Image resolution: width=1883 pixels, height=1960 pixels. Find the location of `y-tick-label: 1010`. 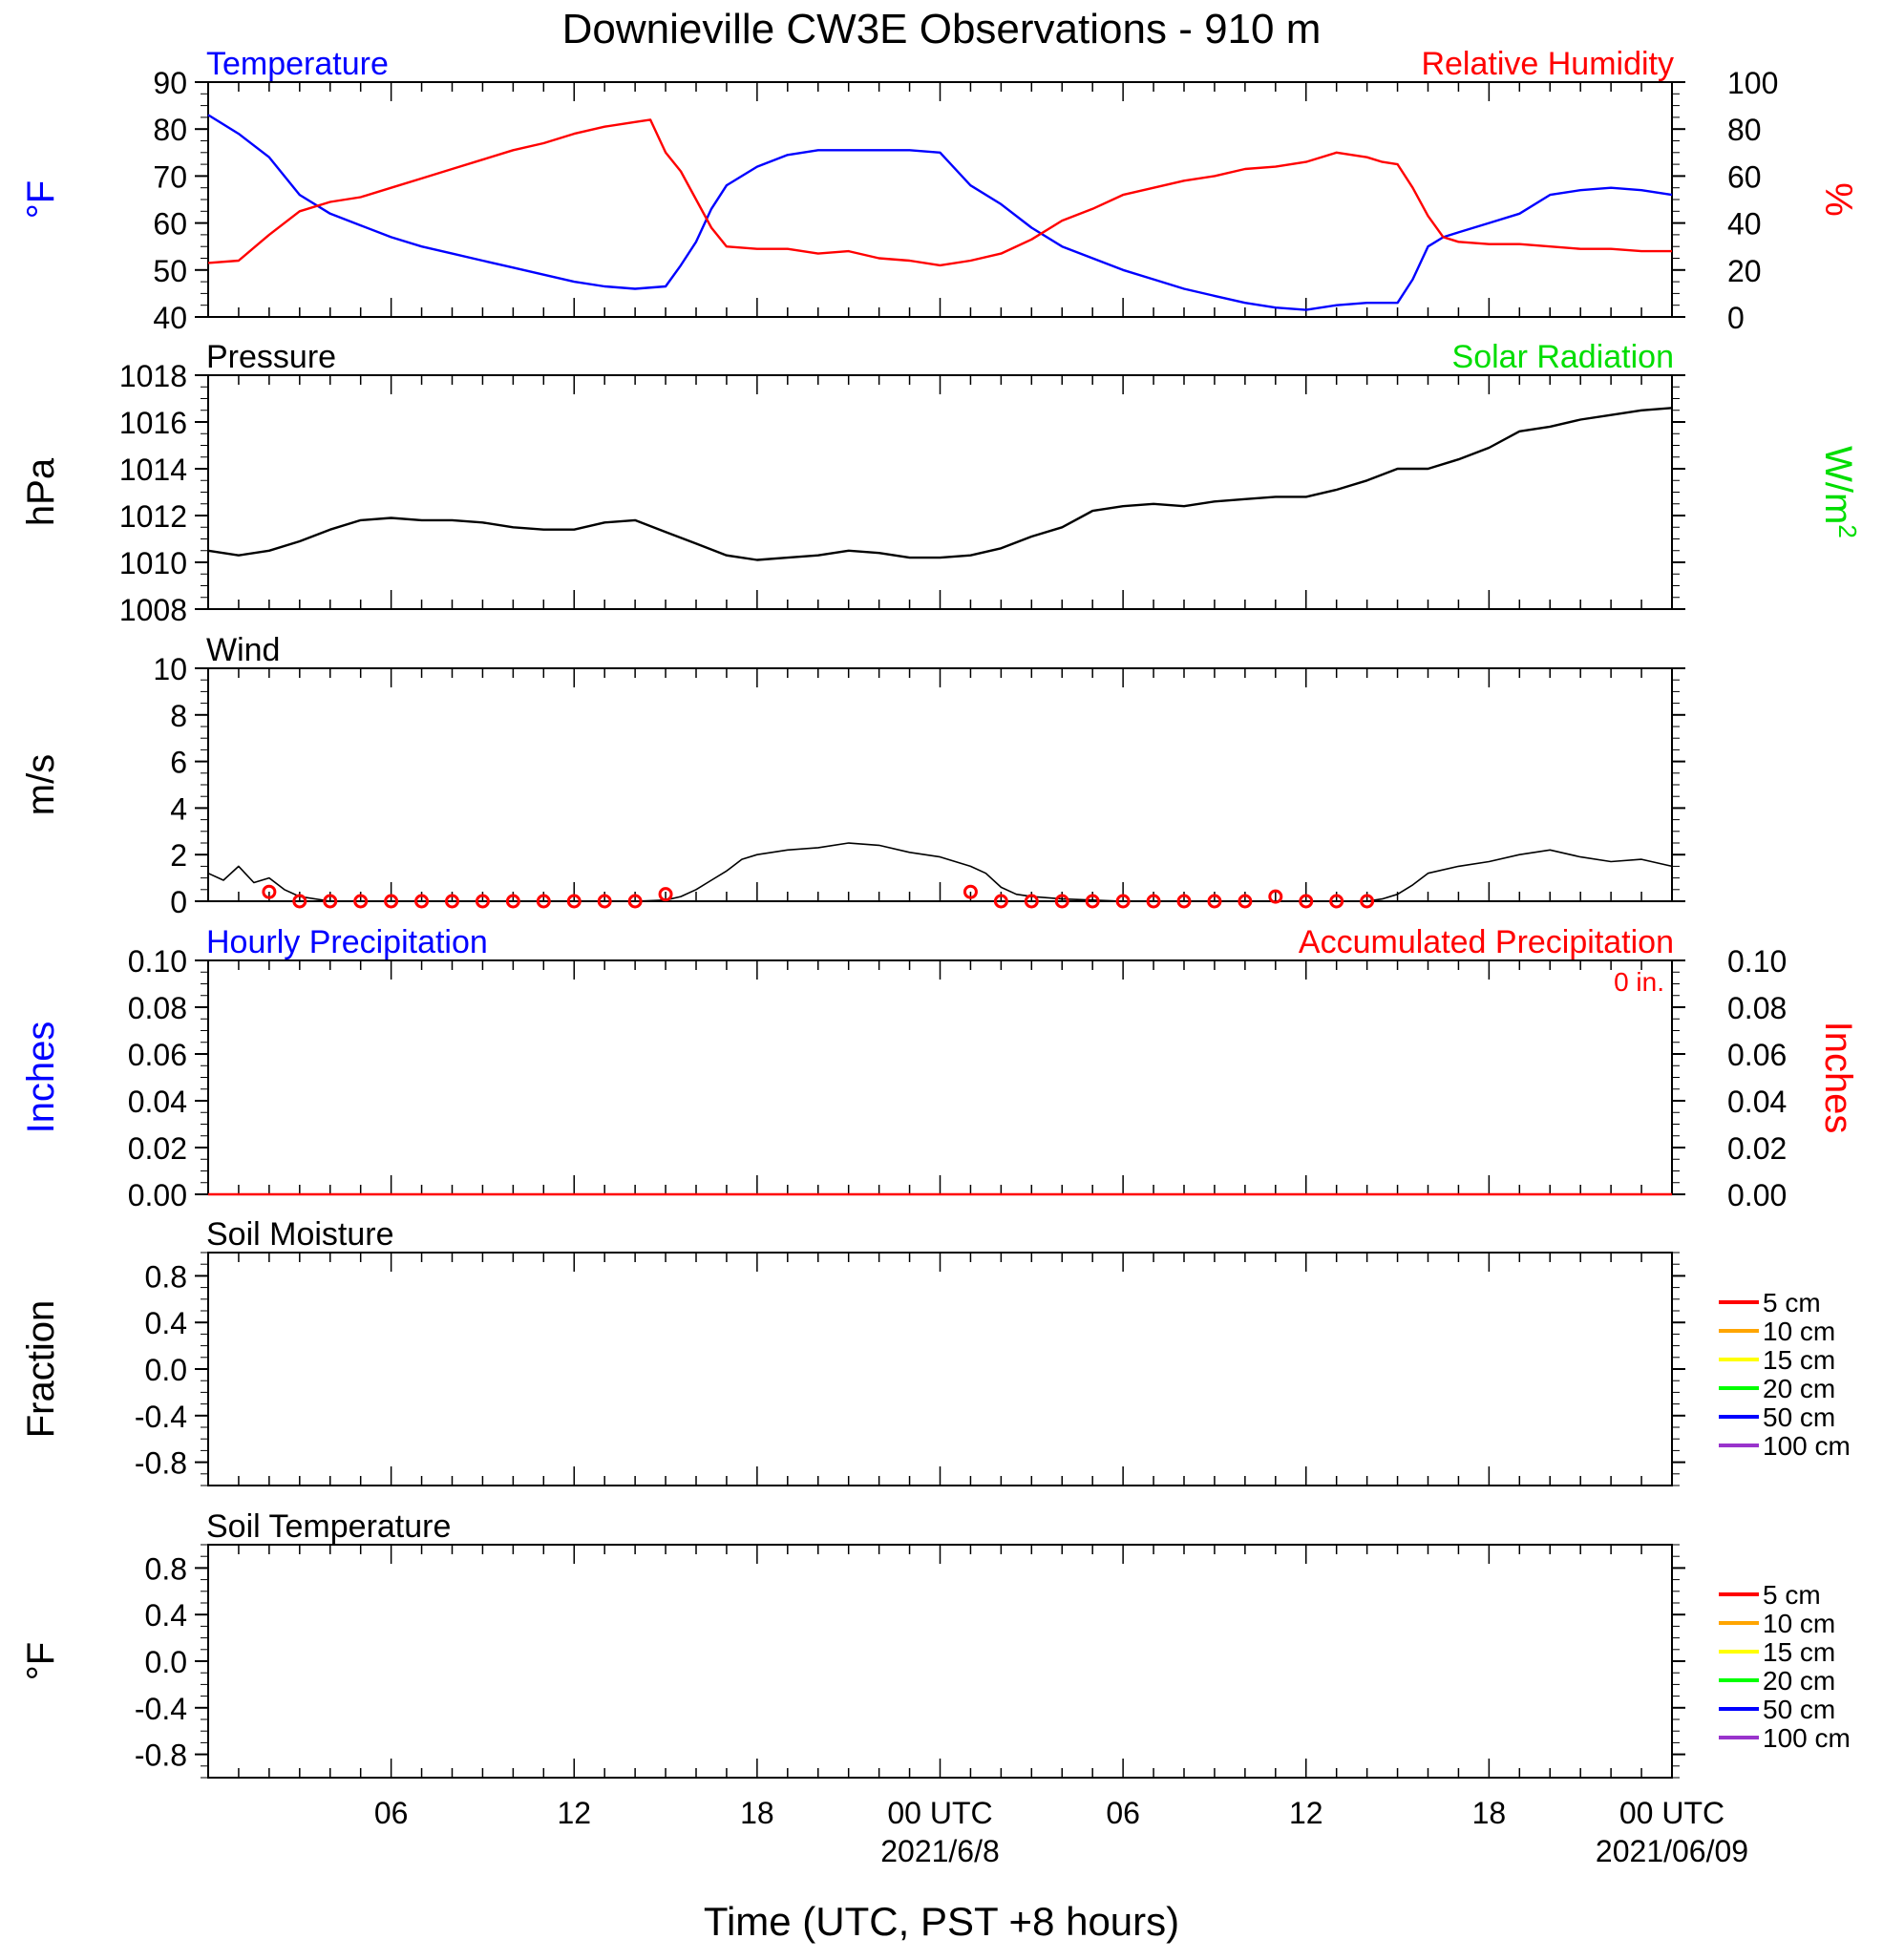

y-tick-label: 1010 is located at coordinates (153, 563).